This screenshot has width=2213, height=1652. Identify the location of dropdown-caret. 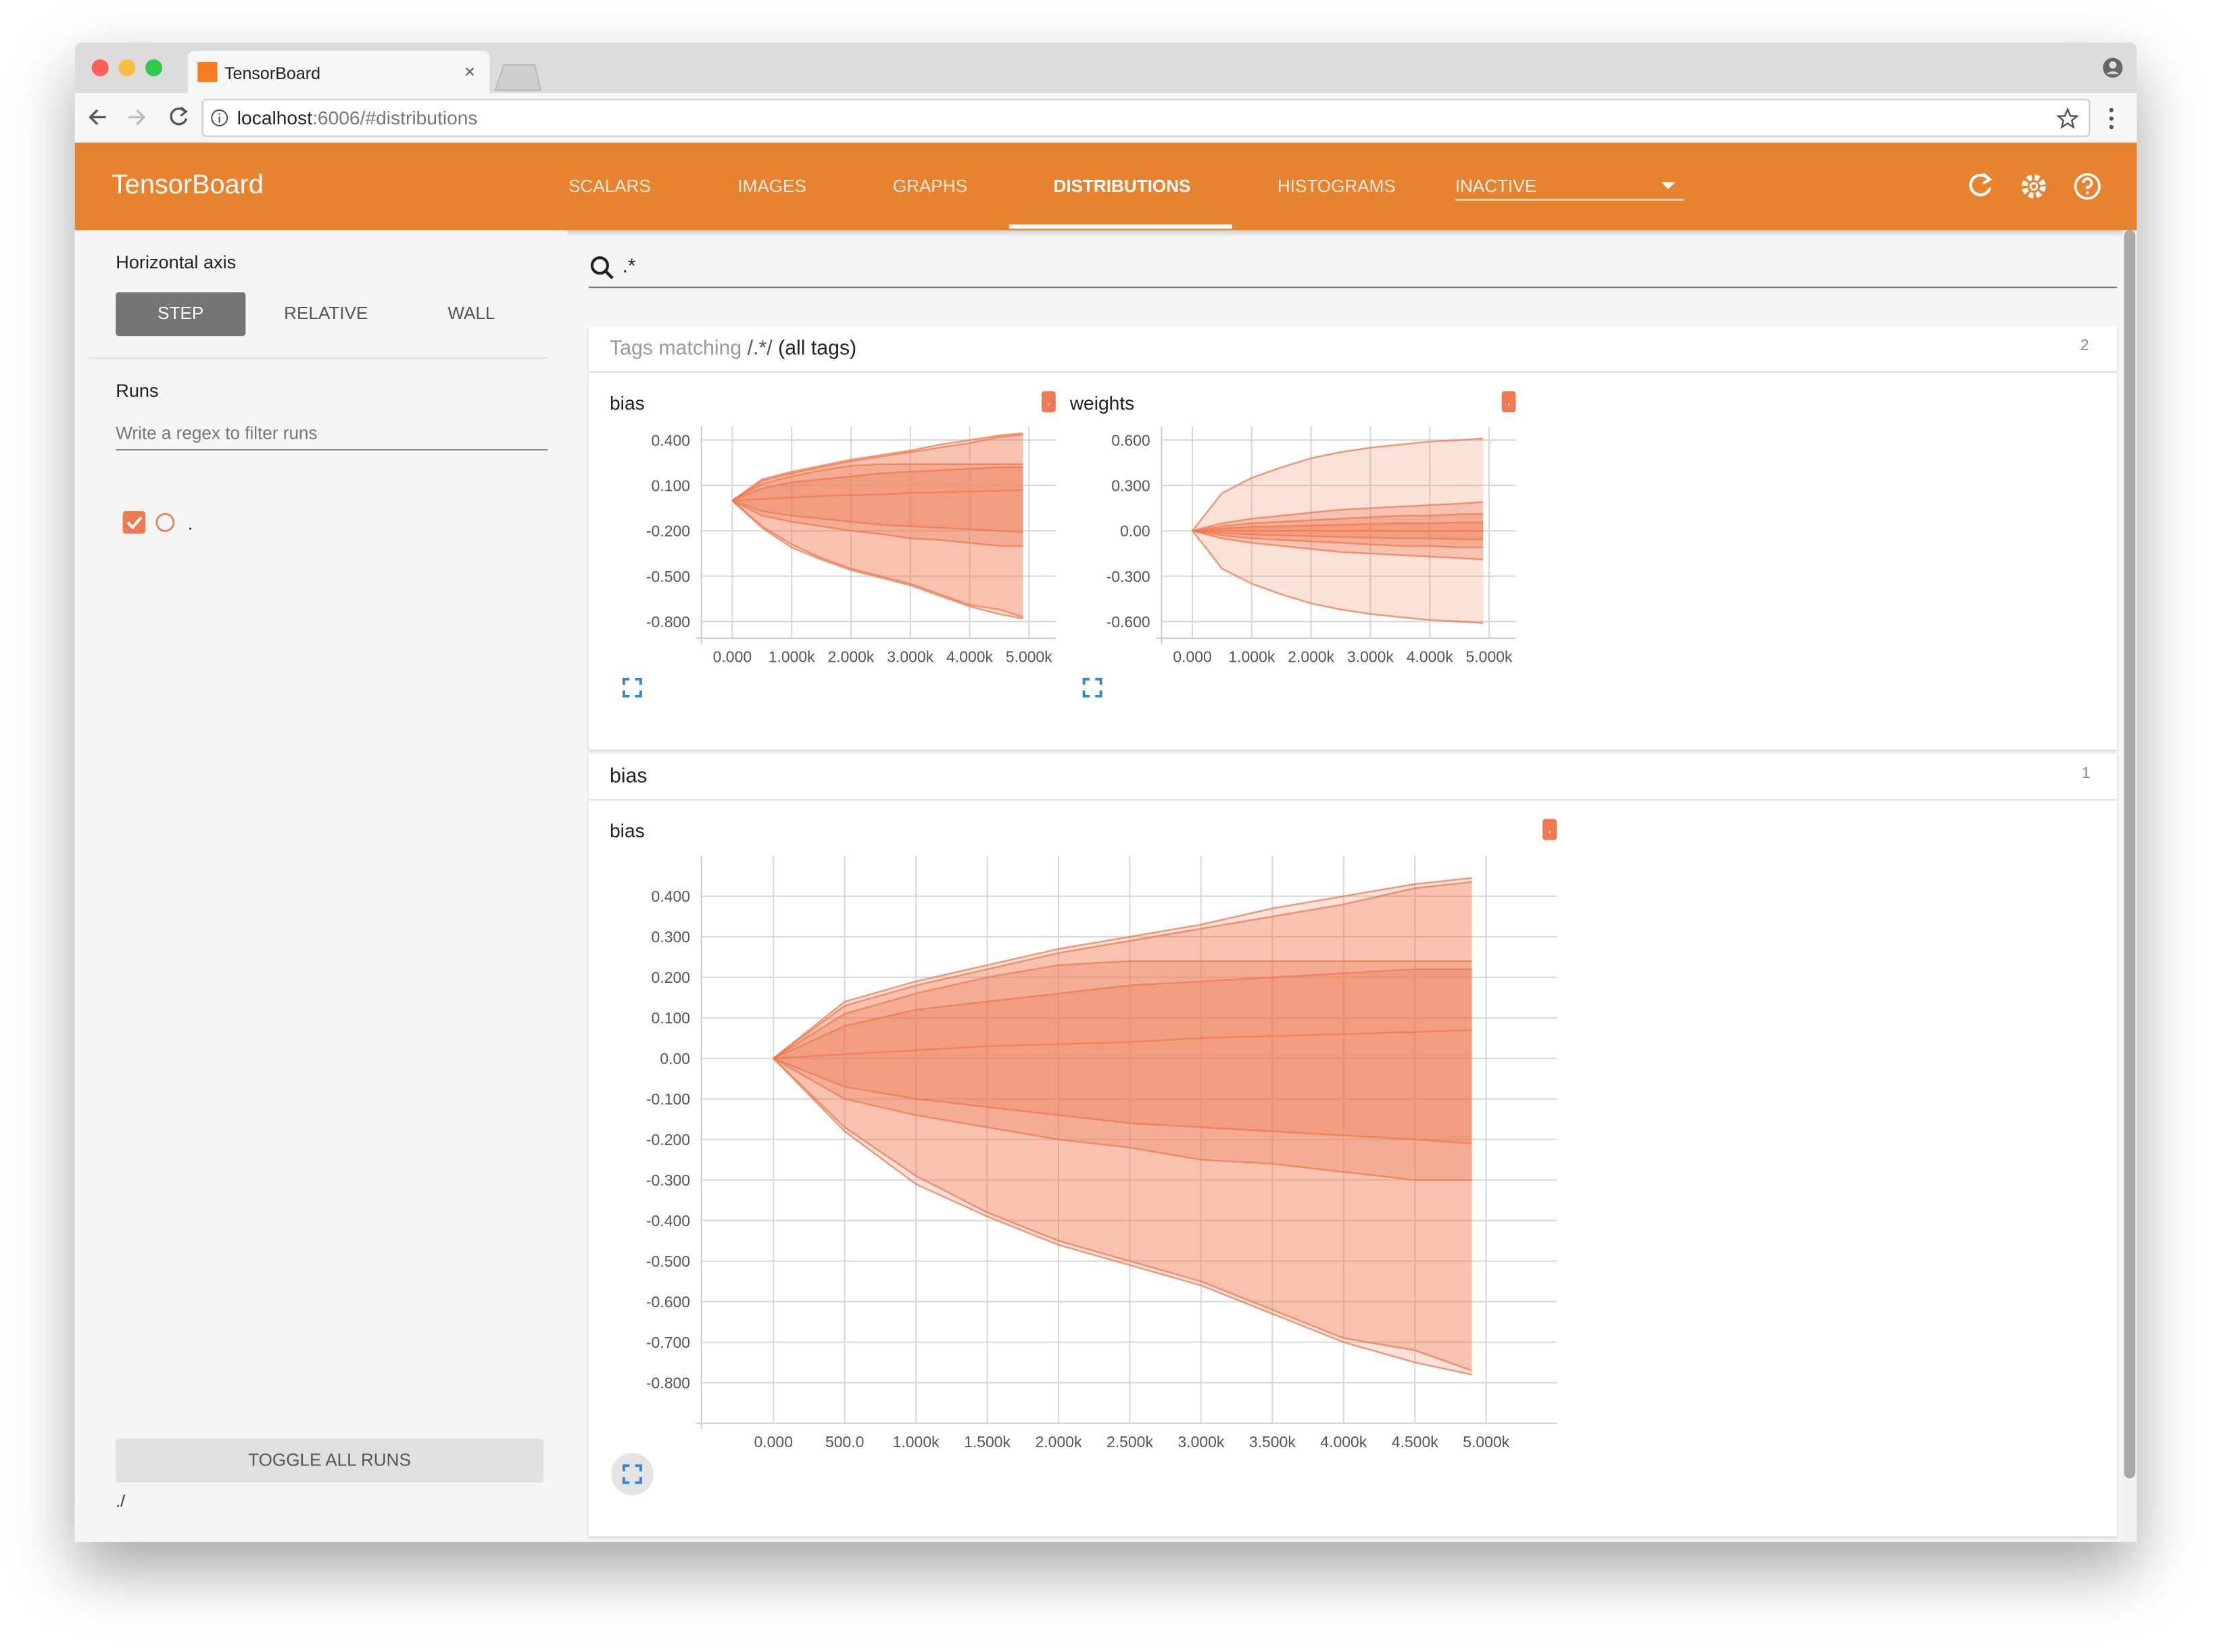
(1668, 185).